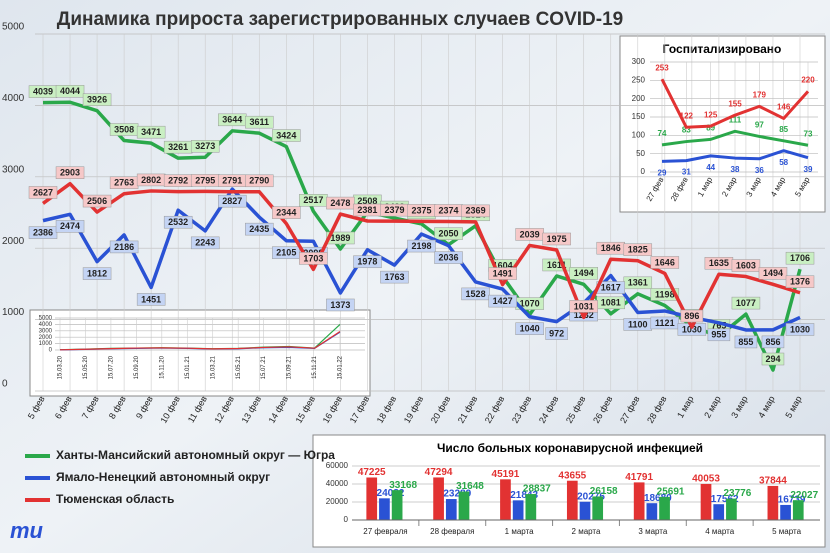 The image size is (830, 553). I want to click on value-label: 2435, so click(259, 229).